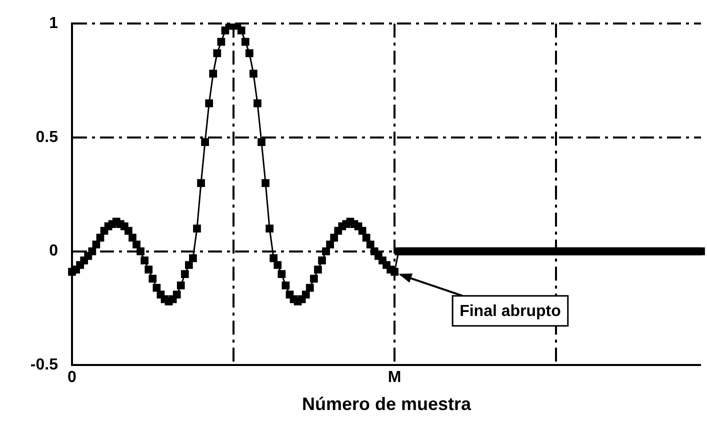 Image resolution: width=707 pixels, height=424 pixels. What do you see at coordinates (53, 23) in the screenshot?
I see `y-tick-label: 1` at bounding box center [53, 23].